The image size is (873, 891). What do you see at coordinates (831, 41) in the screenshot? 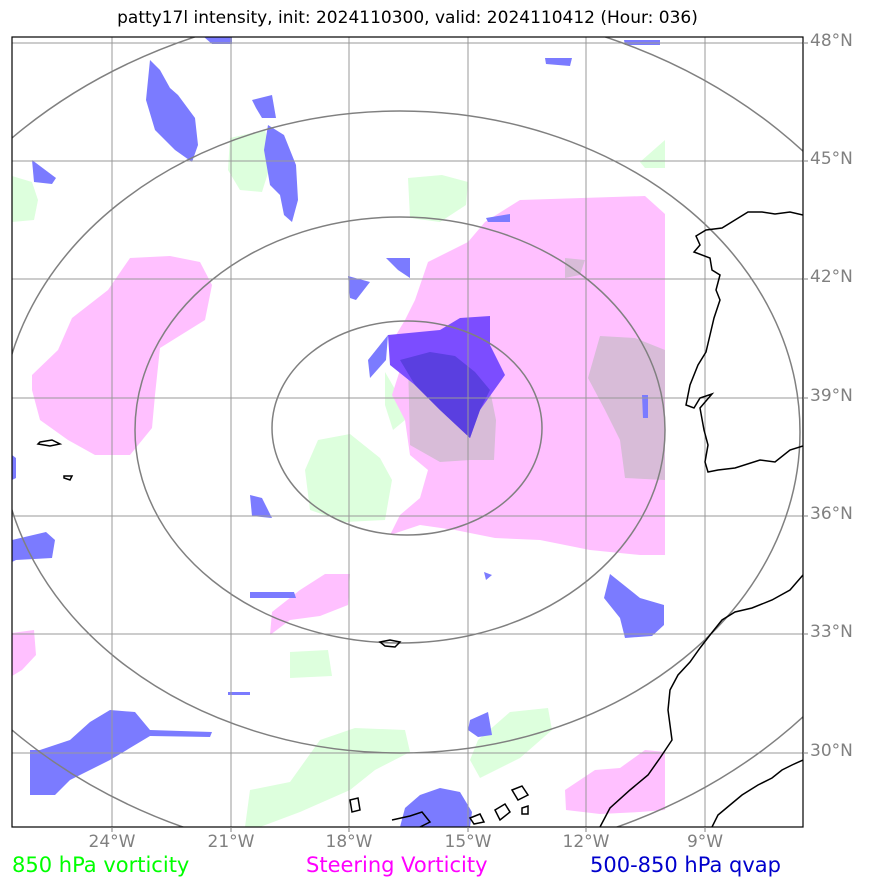
I see `lat-label-48n: 48°N` at bounding box center [831, 41].